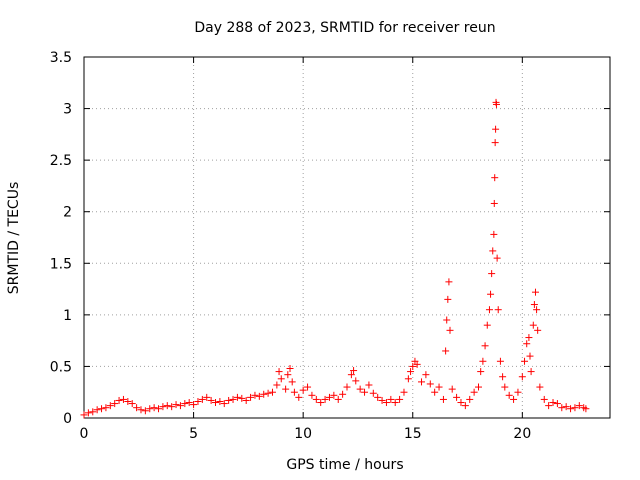 Image resolution: width=640 pixels, height=480 pixels. I want to click on y-tick-labels: 0 0.5 1 1.5 2 2.5 3 3.5, so click(61, 238).